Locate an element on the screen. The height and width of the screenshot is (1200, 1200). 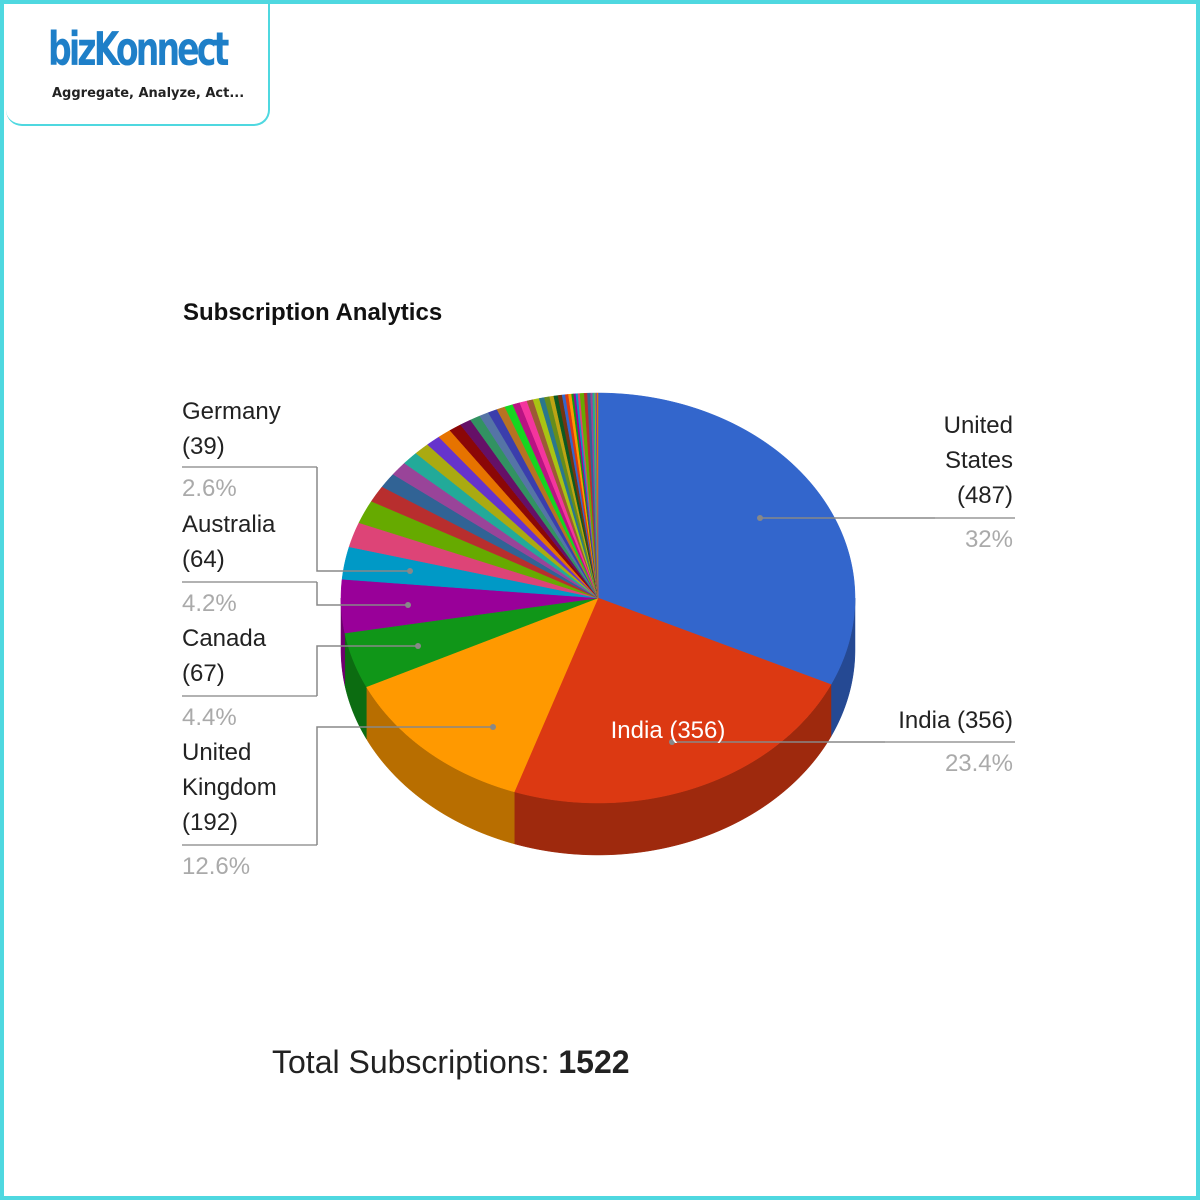
total: Total Subscriptions: 1522 is located at coordinates (451, 1062).